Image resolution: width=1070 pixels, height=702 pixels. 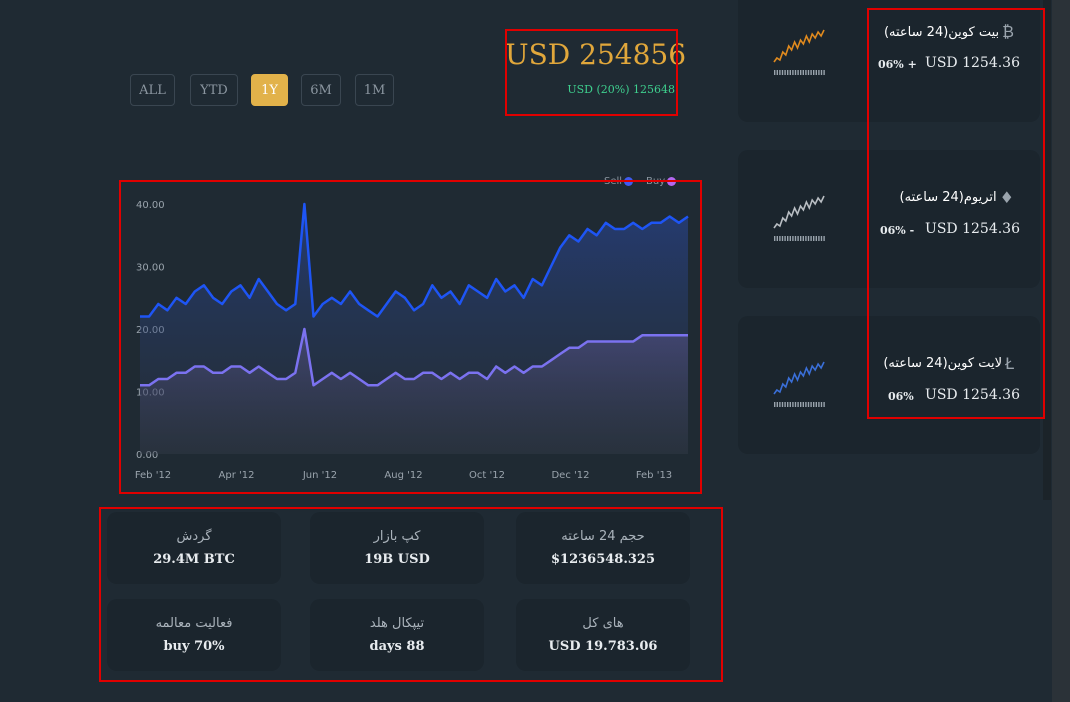 I want to click on ethereum-icon: ♦, so click(x=1006, y=197).